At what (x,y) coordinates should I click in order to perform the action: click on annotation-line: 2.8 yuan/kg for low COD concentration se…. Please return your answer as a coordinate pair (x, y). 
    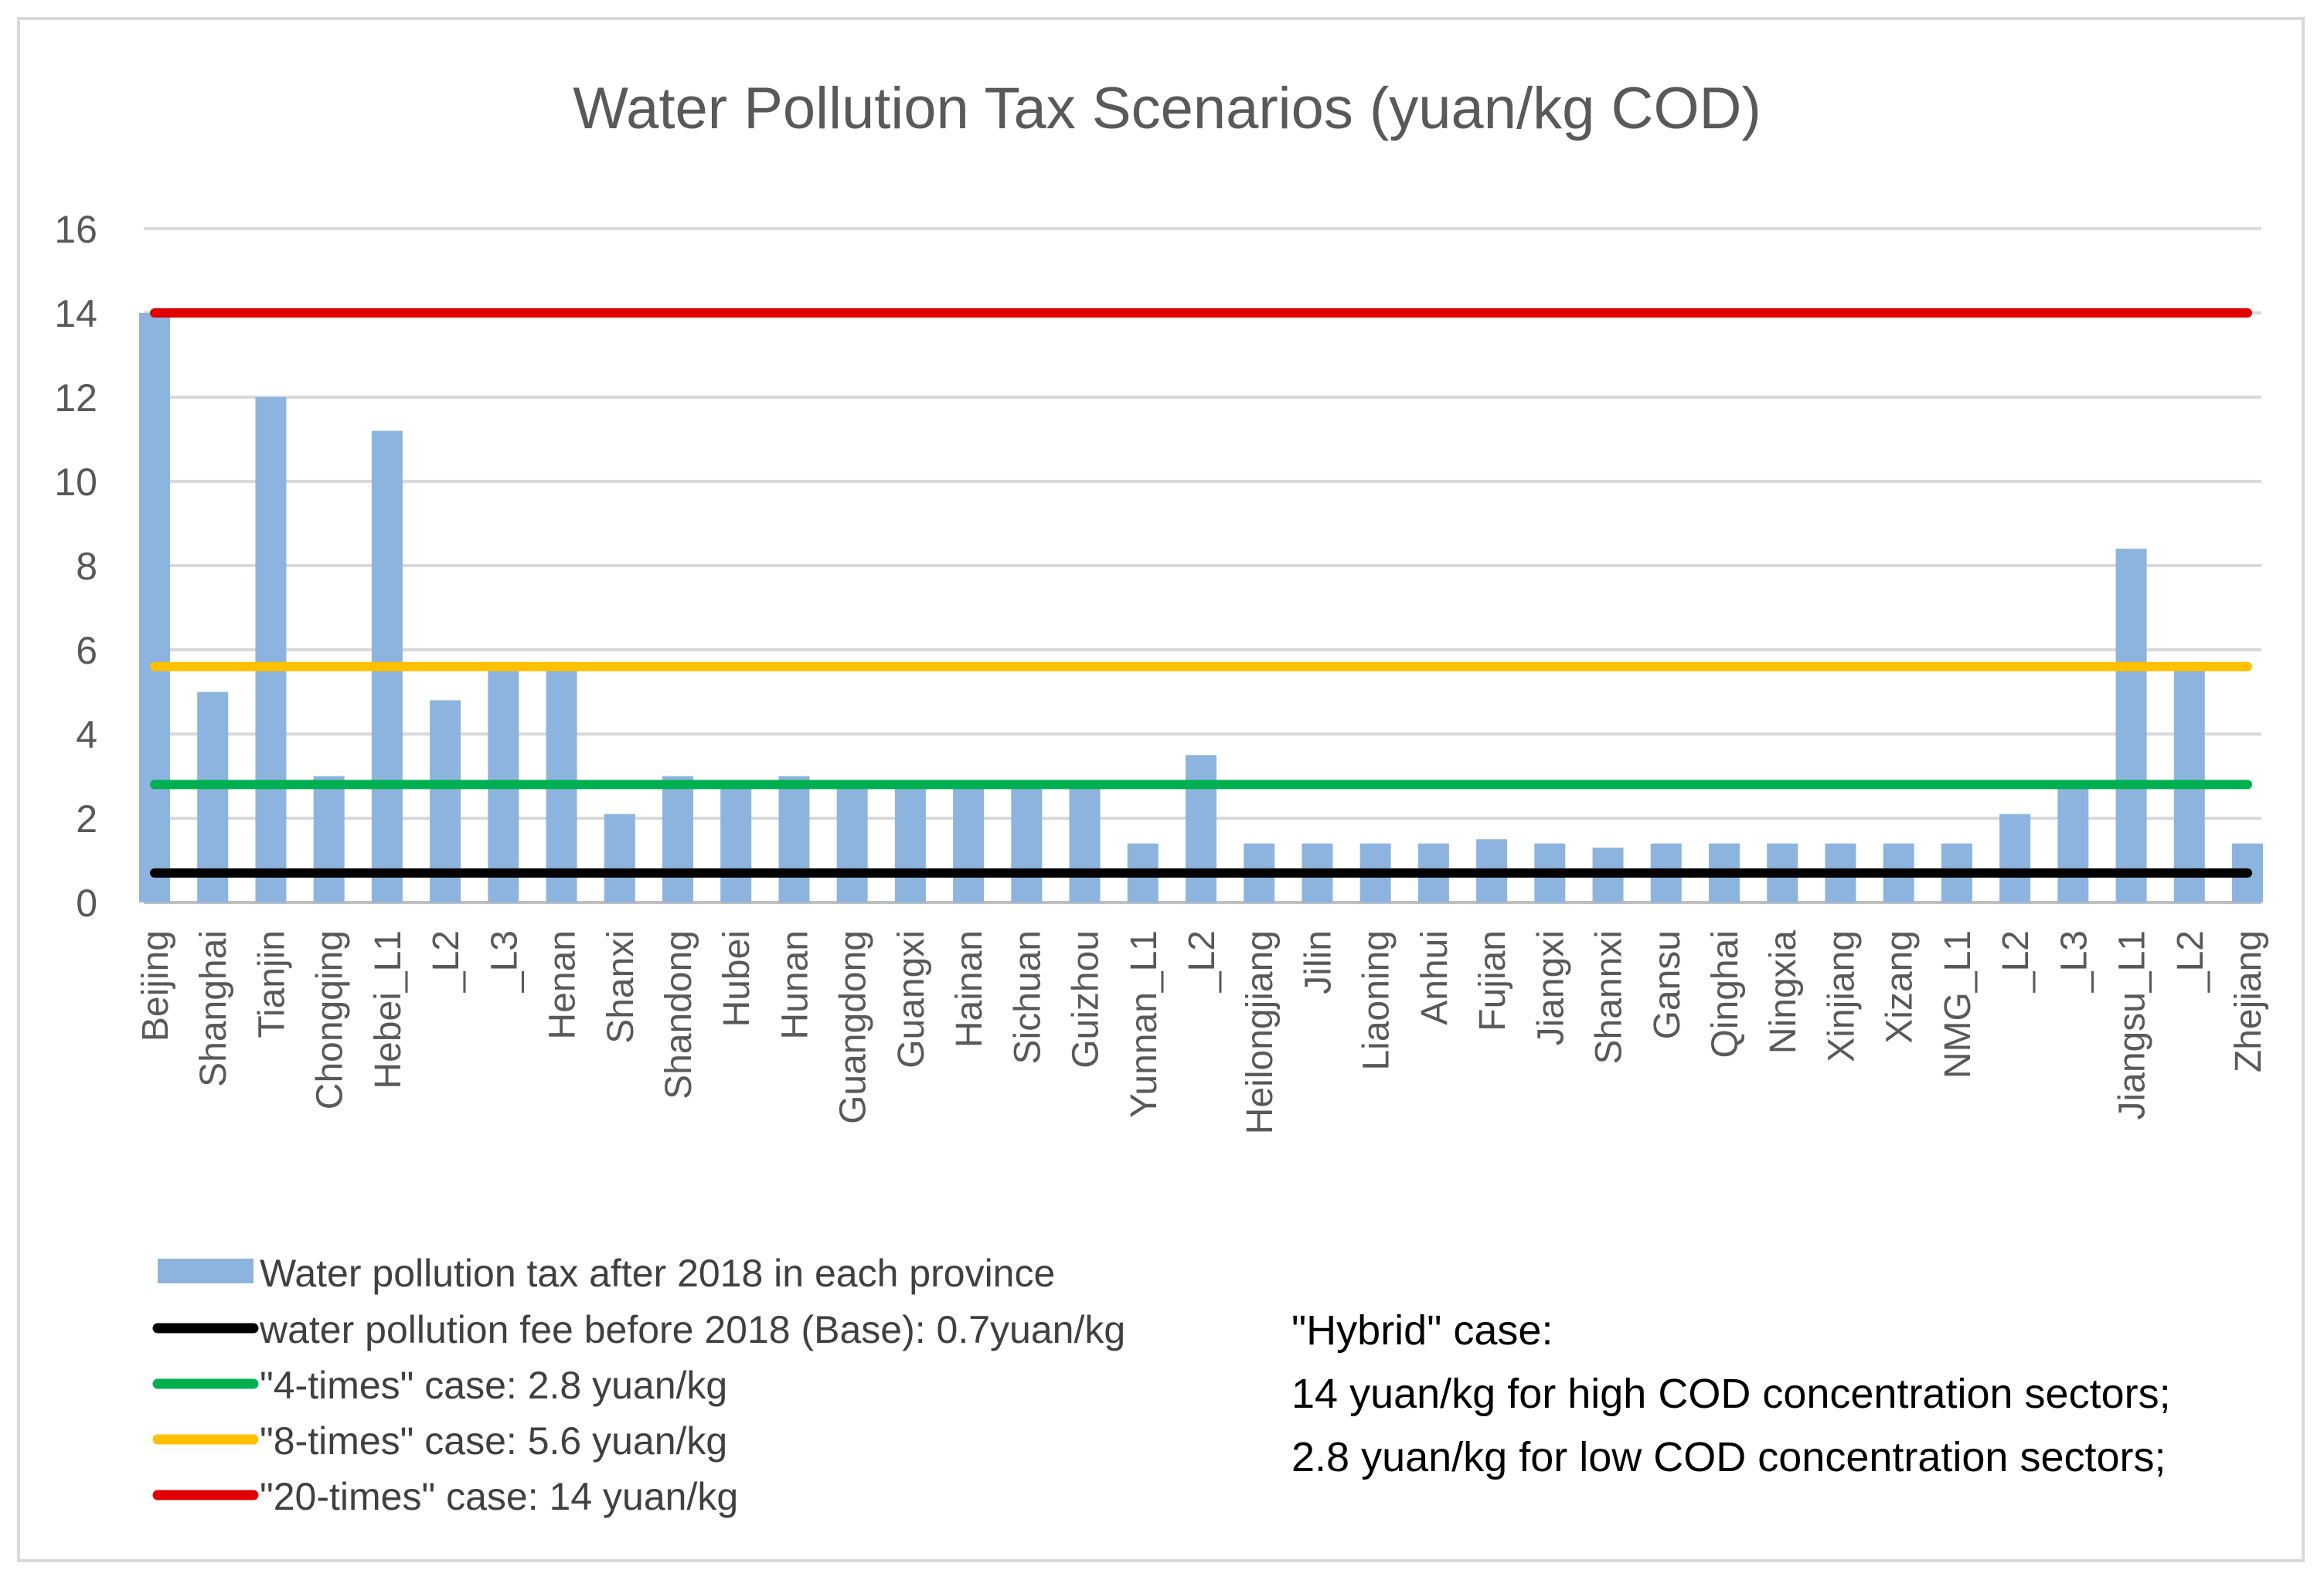
    Looking at the image, I should click on (1728, 1457).